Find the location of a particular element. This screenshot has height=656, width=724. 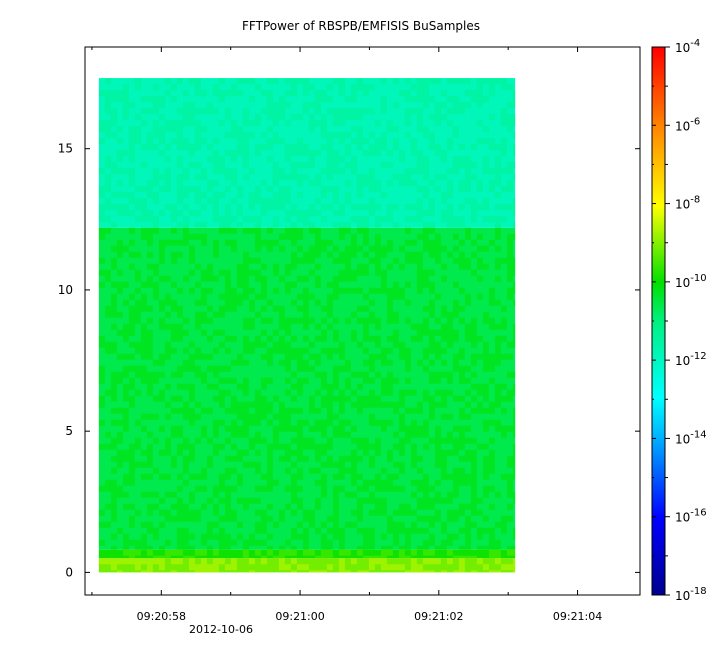

colorbar-tick-label: 10⁻⁶ is located at coordinates (687, 124).